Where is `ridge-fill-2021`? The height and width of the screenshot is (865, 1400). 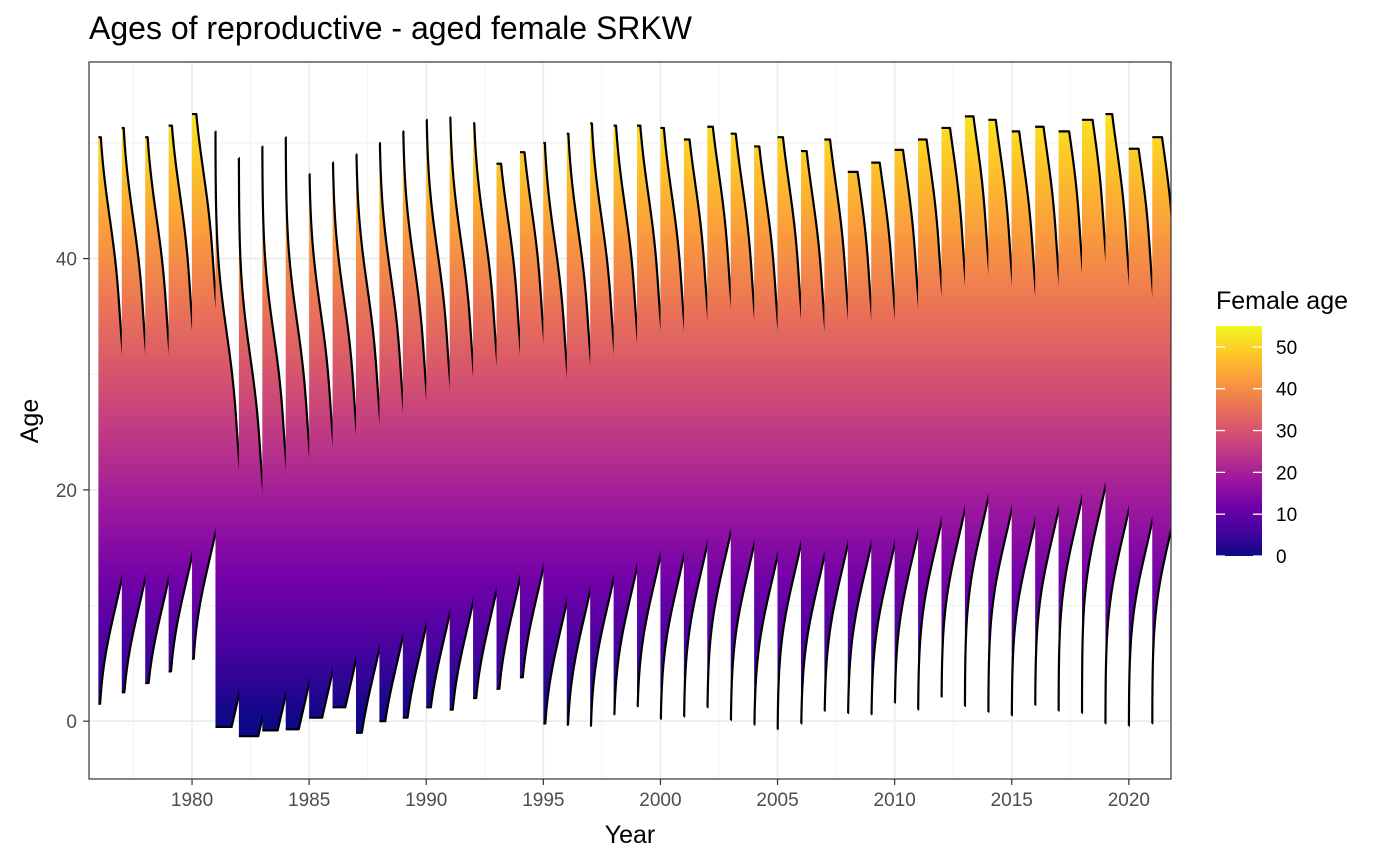
ridge-fill-2021 is located at coordinates (1161, 430).